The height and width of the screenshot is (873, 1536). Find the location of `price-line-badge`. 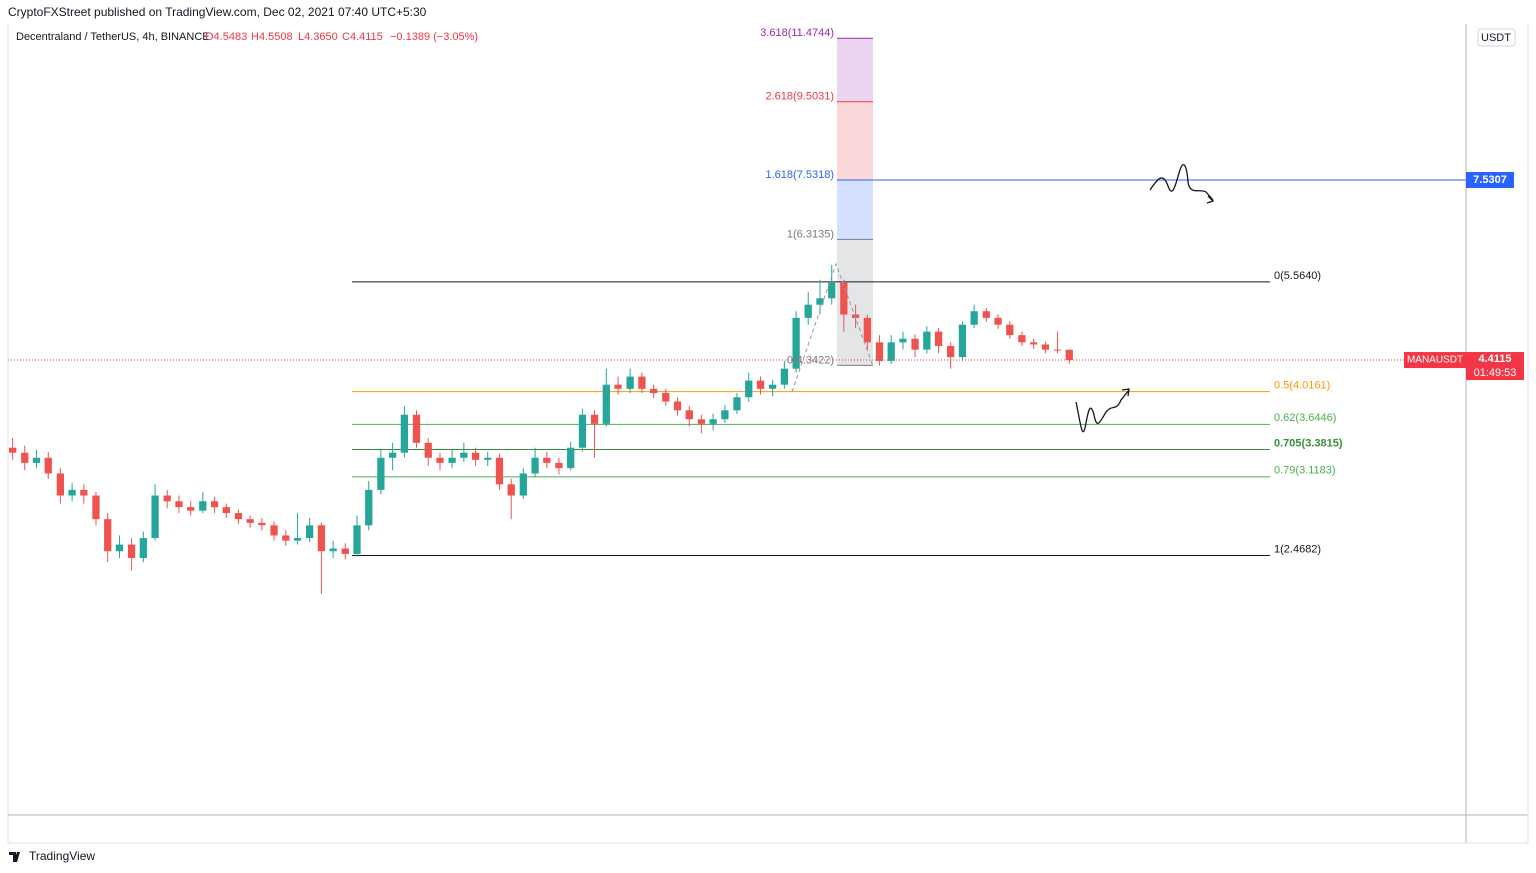

price-line-badge is located at coordinates (1490, 180).